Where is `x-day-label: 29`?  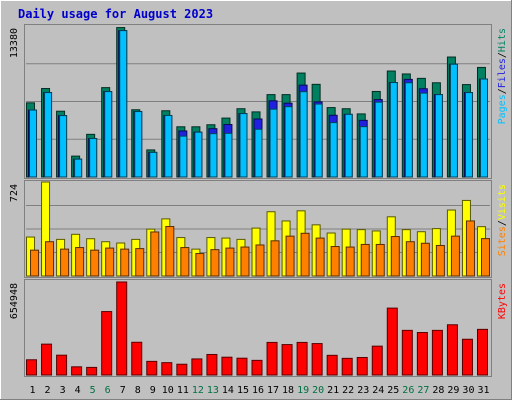
x-day-label: 29 is located at coordinates (453, 390).